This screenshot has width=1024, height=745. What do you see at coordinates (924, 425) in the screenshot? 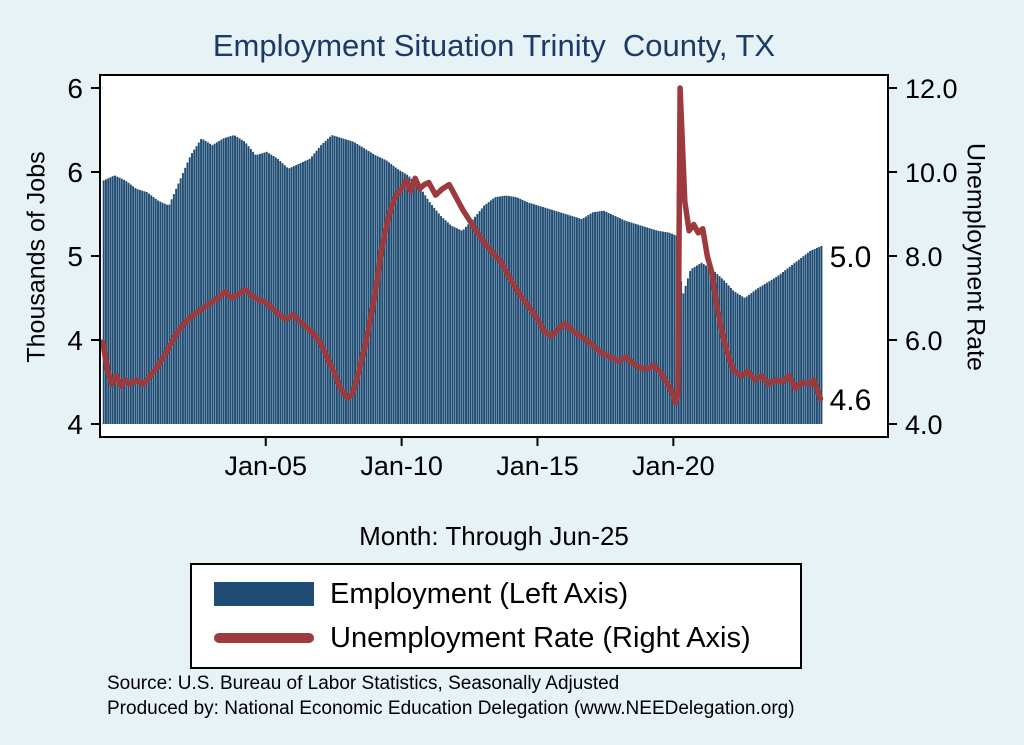
I see `right-tick-label: 4.0` at bounding box center [924, 425].